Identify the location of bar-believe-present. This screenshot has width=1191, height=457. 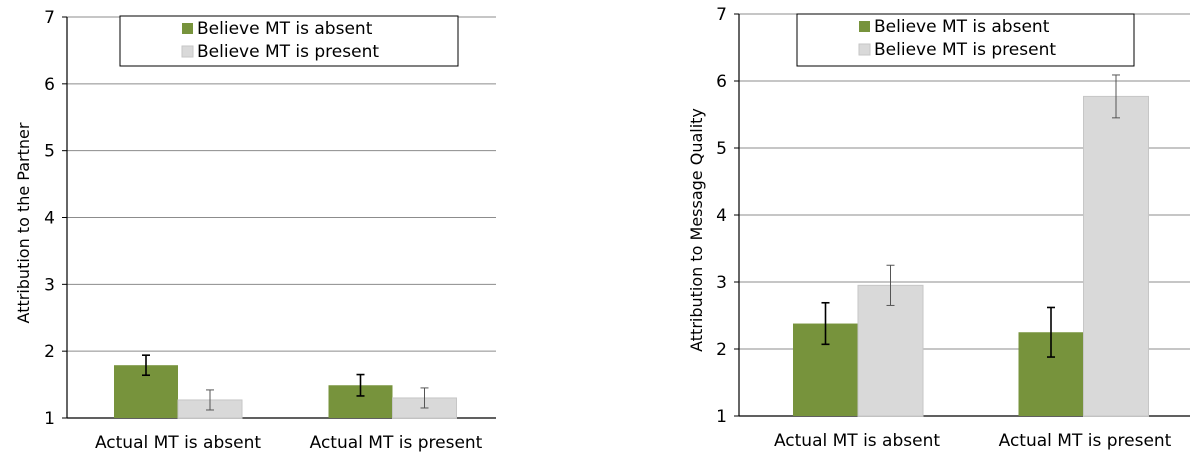
(1116, 256).